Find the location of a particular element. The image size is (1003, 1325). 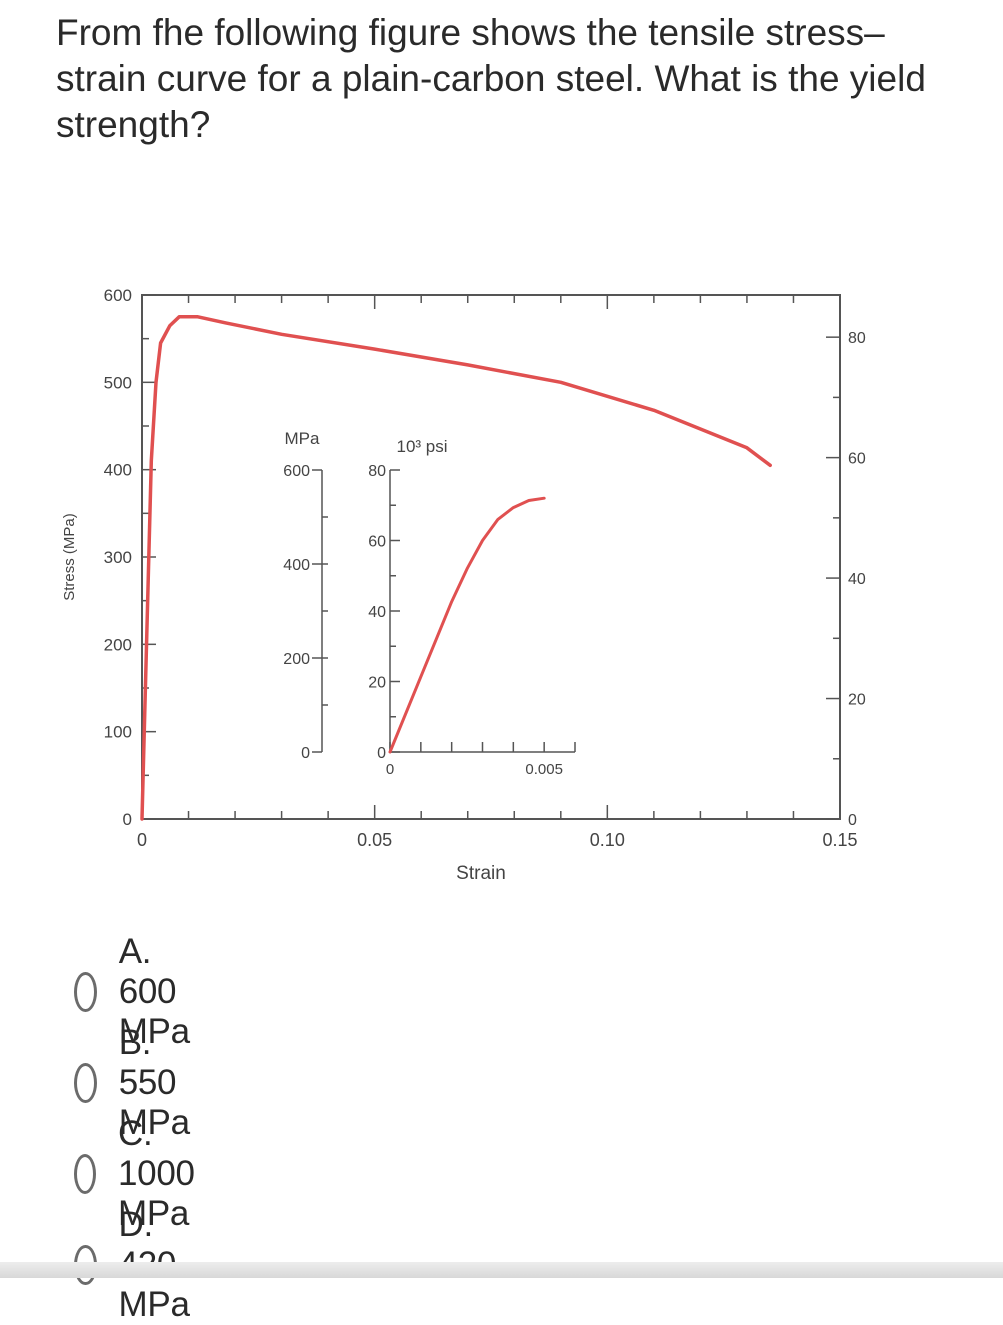

y2-tick-label: 80 is located at coordinates (857, 338).